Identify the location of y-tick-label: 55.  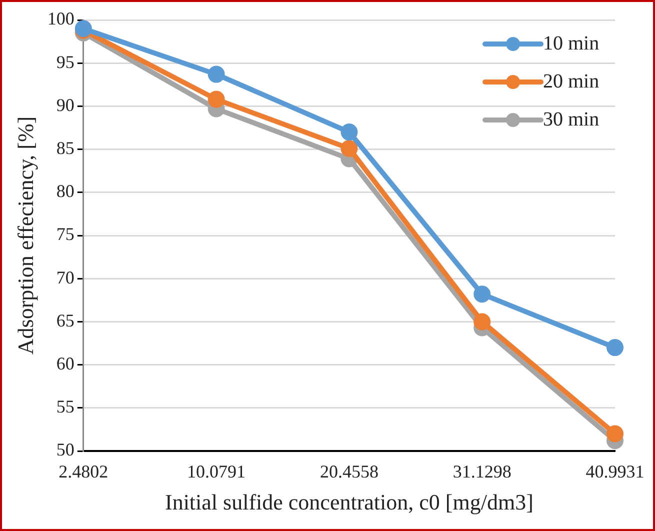
(65, 406).